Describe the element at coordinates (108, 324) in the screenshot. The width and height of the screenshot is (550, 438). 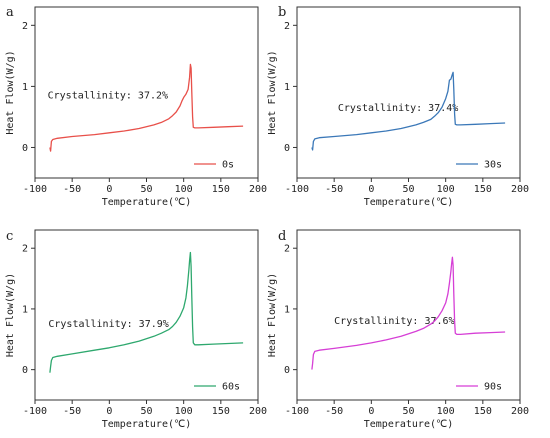
I see `crystallinity-annotation: Crystallinity: 37.9%` at that location.